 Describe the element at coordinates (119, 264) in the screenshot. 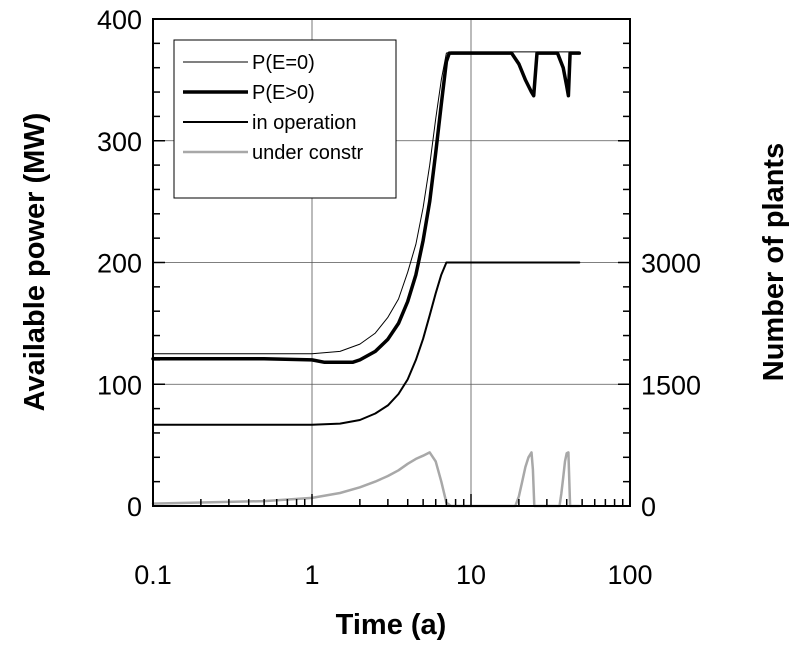

I see `y-tick-label: 200` at that location.